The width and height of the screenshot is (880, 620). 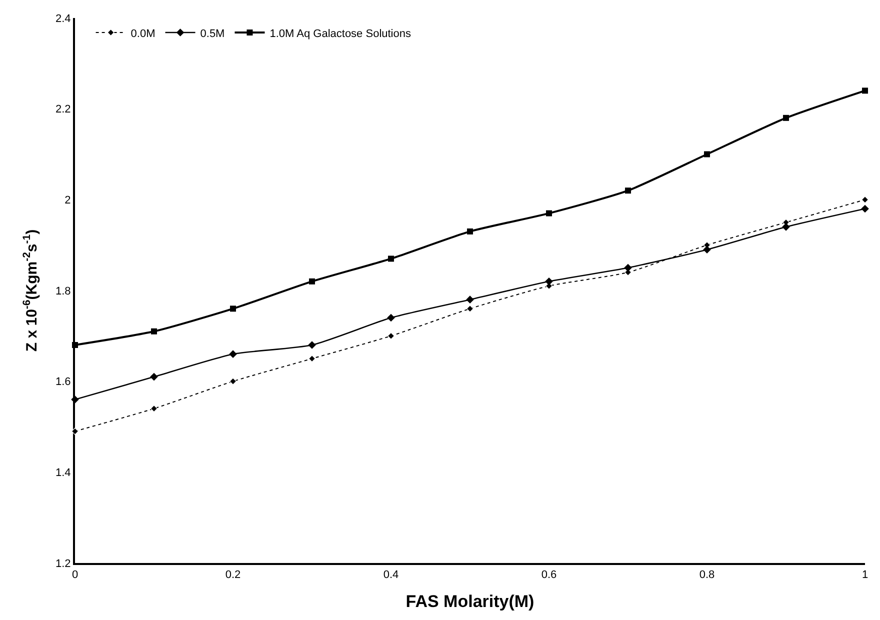 What do you see at coordinates (707, 574) in the screenshot?
I see `x-tick-label: 0.8` at bounding box center [707, 574].